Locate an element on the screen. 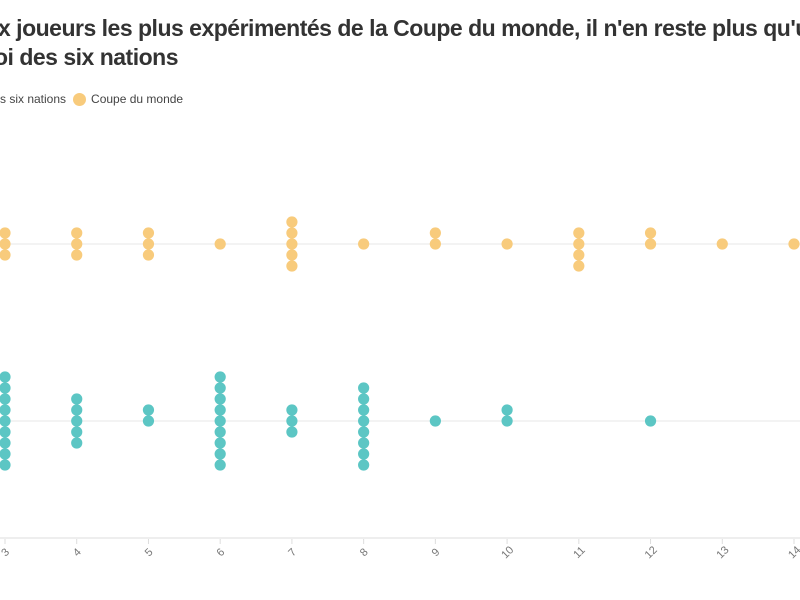 The image size is (800, 600). x-tick-label: 4 is located at coordinates (77, 552).